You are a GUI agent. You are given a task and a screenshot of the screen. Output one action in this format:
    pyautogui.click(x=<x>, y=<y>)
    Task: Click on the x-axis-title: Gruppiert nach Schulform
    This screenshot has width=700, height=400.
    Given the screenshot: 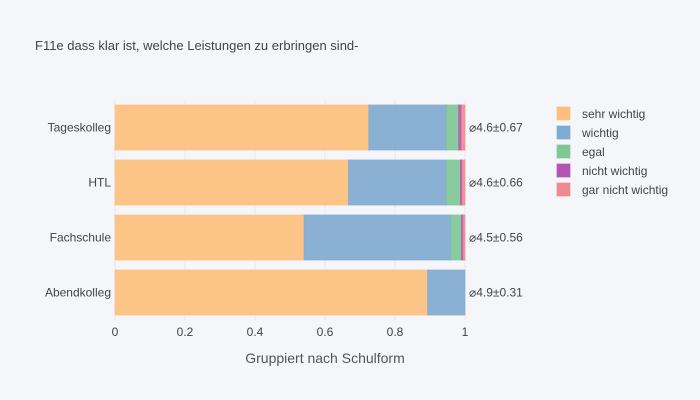 What is the action you would take?
    pyautogui.click(x=325, y=358)
    